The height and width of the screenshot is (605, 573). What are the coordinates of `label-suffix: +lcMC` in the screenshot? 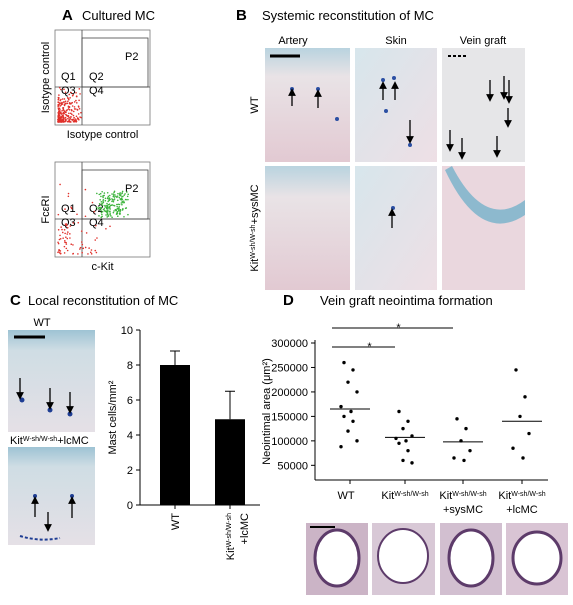 It's located at (245, 529).